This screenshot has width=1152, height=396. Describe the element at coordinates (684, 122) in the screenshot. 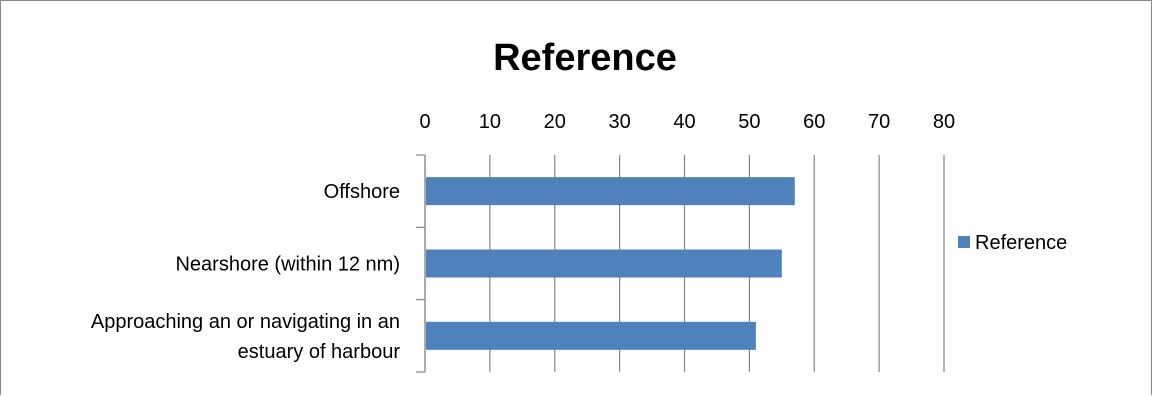

I see `x-tick-label: 40` at that location.